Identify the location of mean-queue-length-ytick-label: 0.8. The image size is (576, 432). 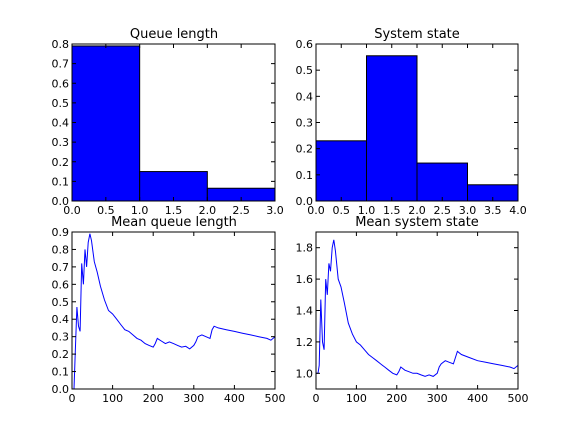
(61, 249).